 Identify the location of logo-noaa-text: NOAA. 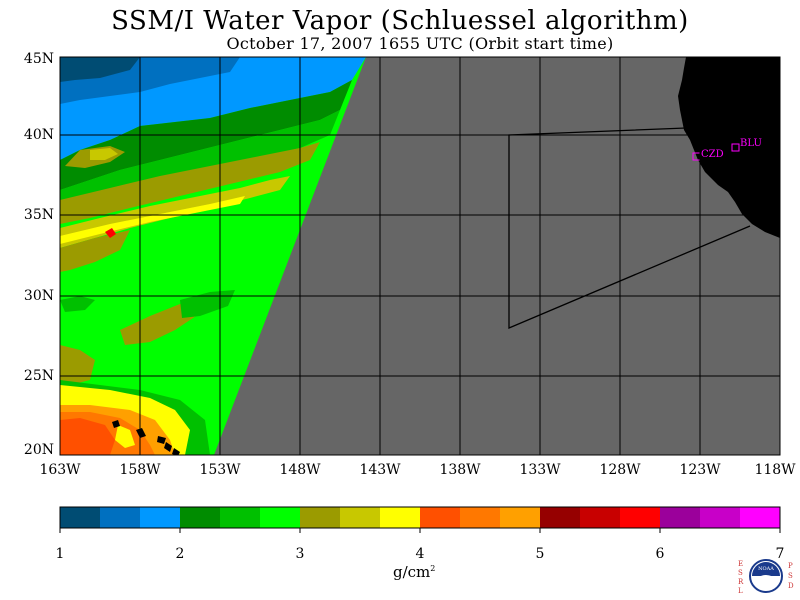
(766, 569).